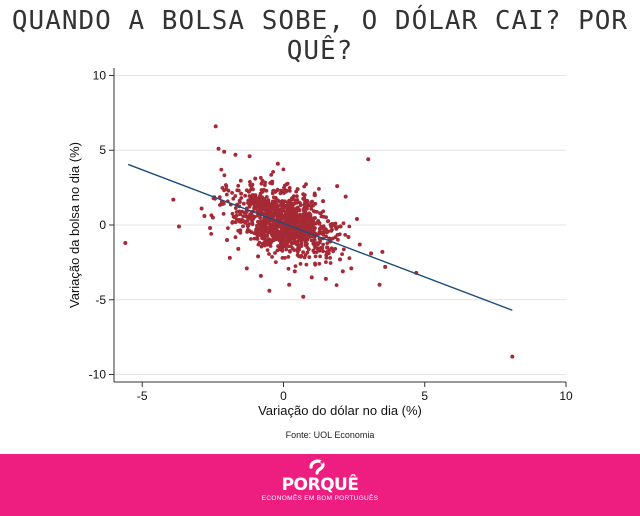  I want to click on y-tick-label: 10, so click(100, 75).